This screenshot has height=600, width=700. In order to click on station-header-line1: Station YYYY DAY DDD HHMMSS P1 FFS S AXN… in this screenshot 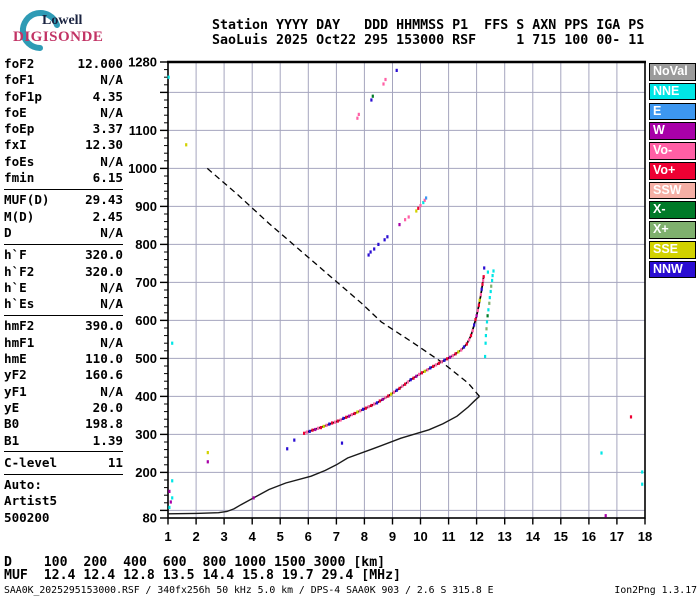, I will do `click(428, 25)`.